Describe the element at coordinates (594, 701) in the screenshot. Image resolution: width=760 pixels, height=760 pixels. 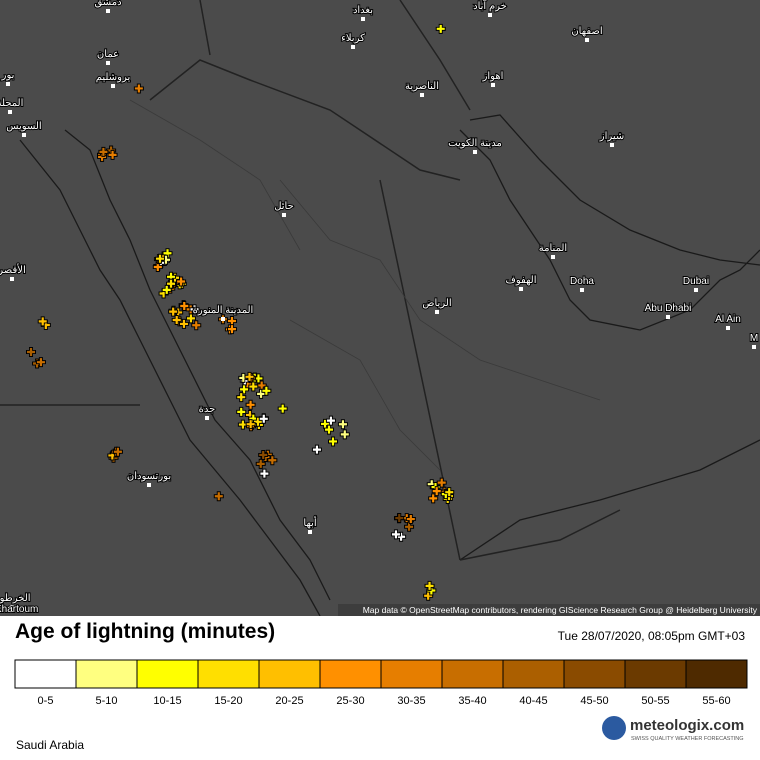
I see `legend-label: 45-50` at that location.